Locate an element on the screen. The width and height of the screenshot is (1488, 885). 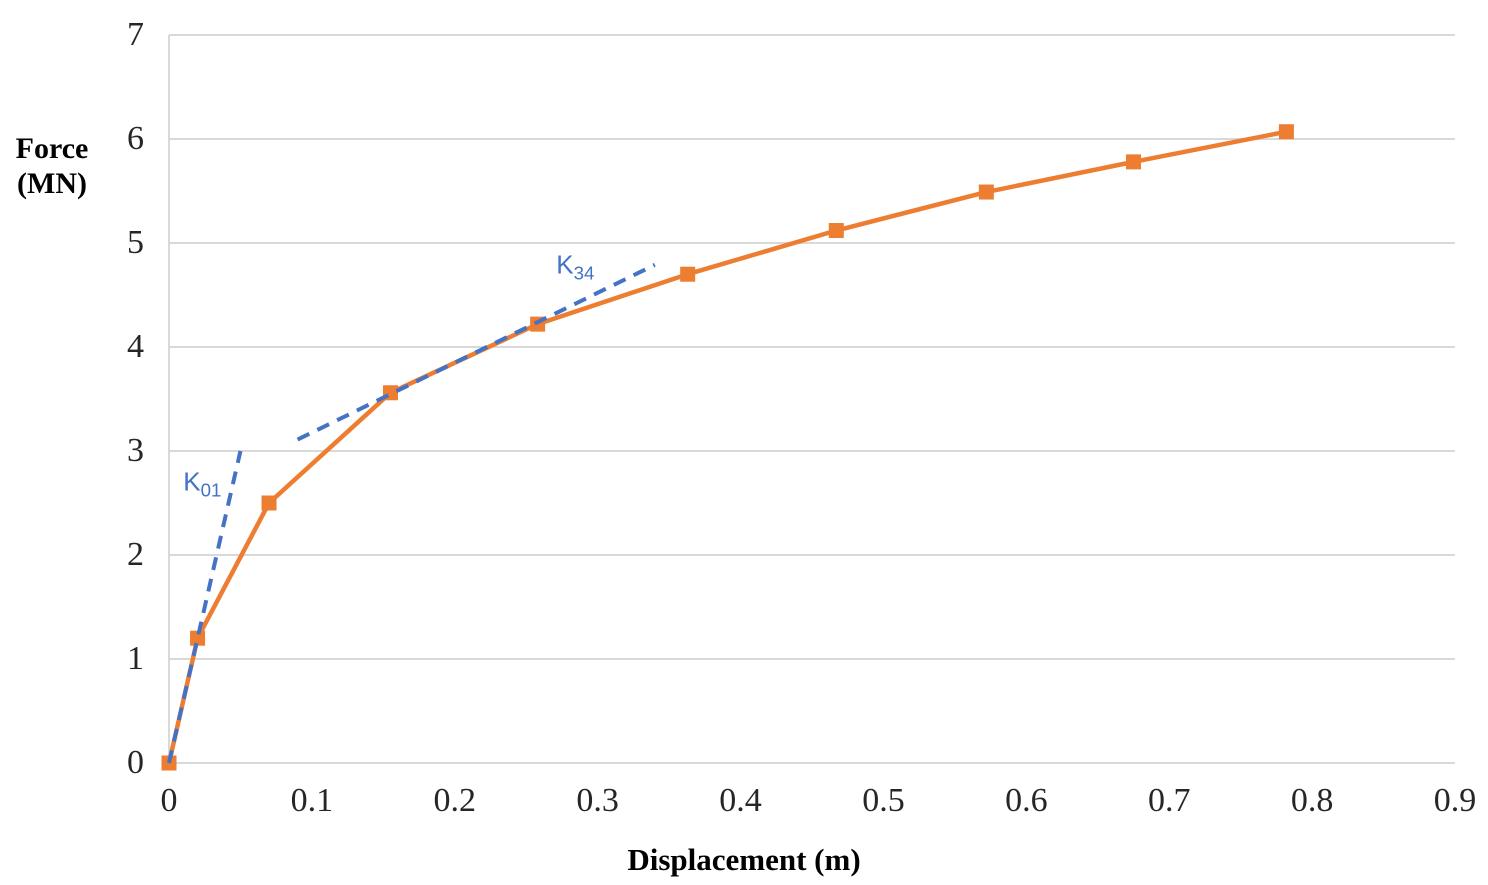
secant-line-K01 is located at coordinates (205, 607).